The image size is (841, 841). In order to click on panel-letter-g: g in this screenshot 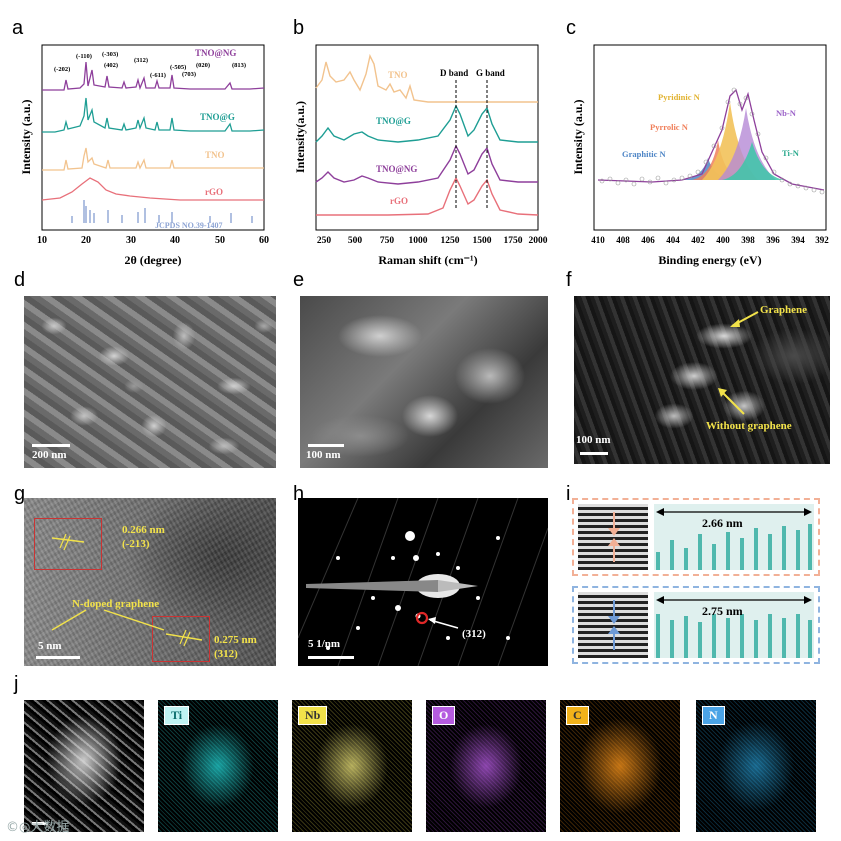, I will do `click(20, 494)`.